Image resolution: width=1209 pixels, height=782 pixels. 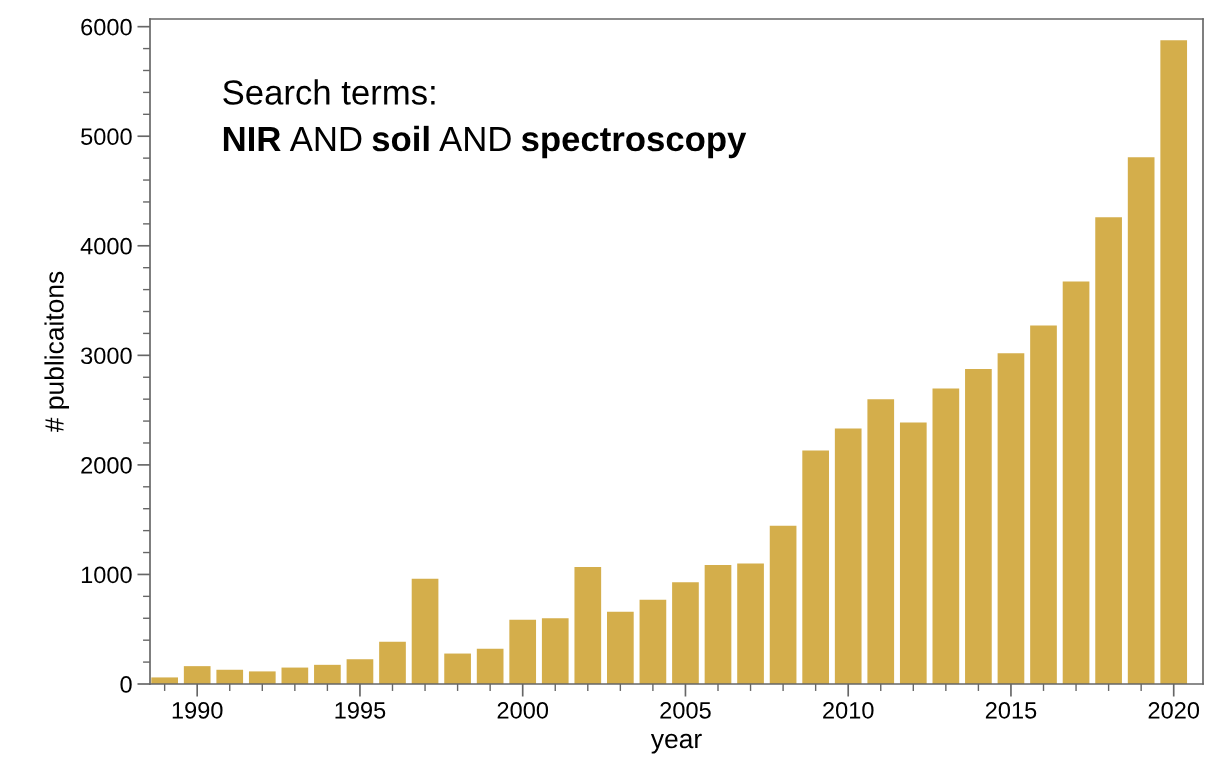 What do you see at coordinates (126, 684) in the screenshot?
I see `y-tick-label: 0` at bounding box center [126, 684].